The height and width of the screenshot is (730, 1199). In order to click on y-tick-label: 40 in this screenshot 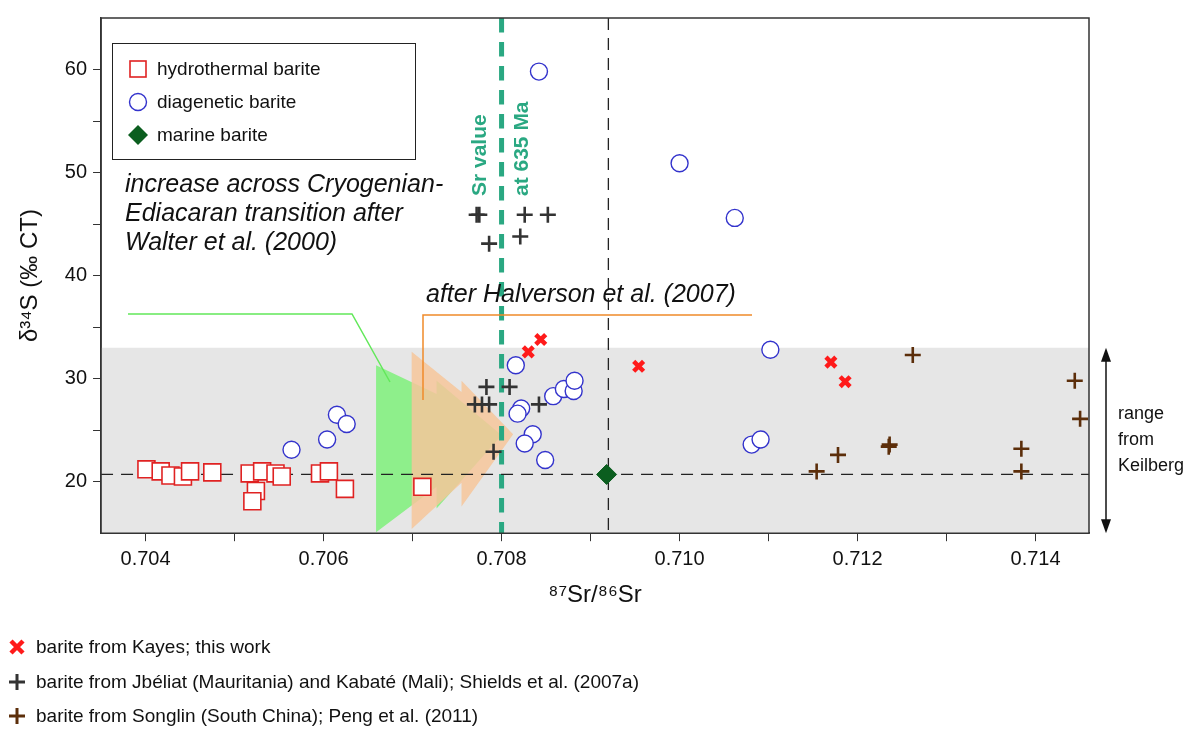, I will do `click(76, 274)`.